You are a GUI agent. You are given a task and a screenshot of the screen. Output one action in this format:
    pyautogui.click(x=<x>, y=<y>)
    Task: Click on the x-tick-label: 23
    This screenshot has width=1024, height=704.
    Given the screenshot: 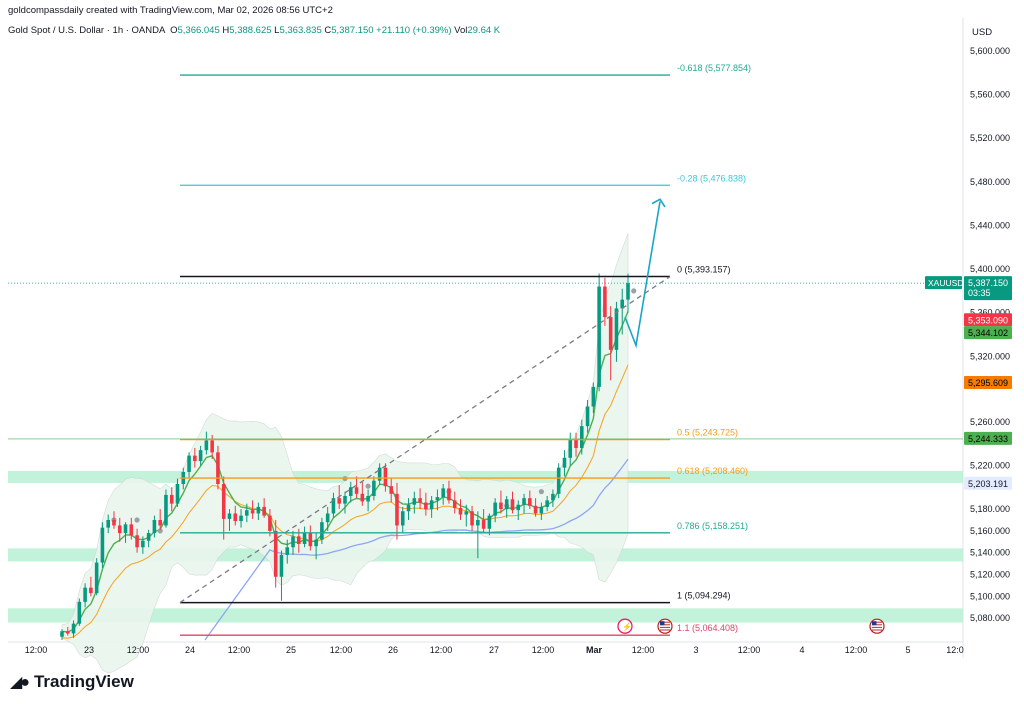 What is the action you would take?
    pyautogui.click(x=89, y=650)
    